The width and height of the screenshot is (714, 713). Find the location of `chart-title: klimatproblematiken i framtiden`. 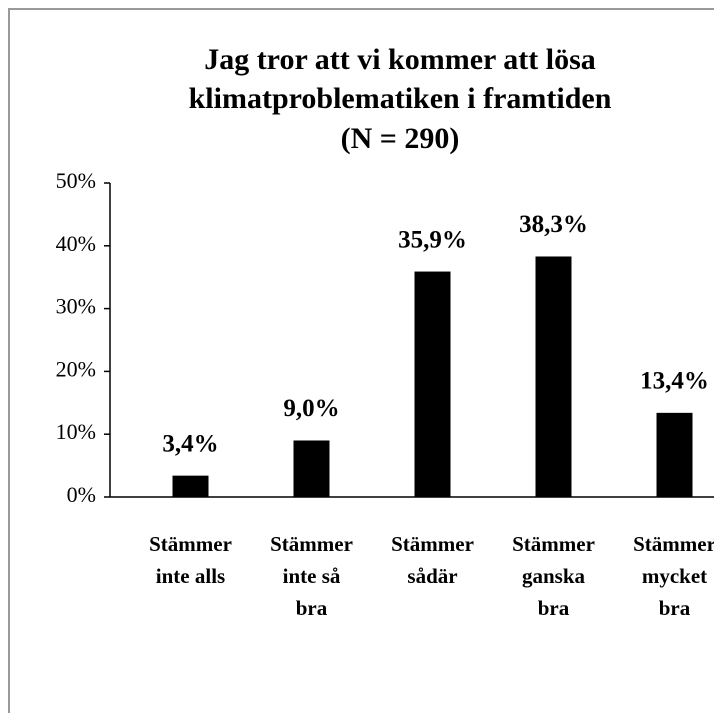

chart-title: klimatproblematiken i framtiden is located at coordinates (400, 98).